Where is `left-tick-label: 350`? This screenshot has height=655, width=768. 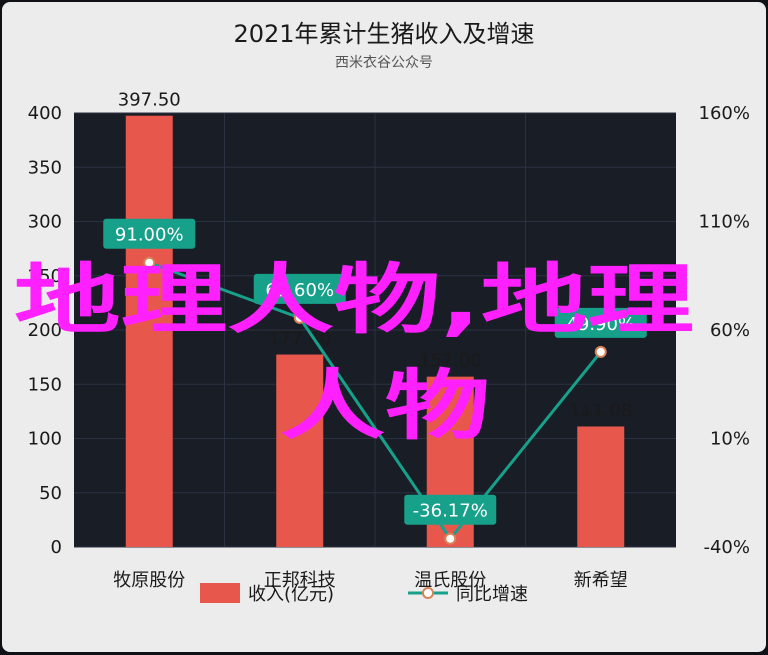
left-tick-label: 350 is located at coordinates (45, 167).